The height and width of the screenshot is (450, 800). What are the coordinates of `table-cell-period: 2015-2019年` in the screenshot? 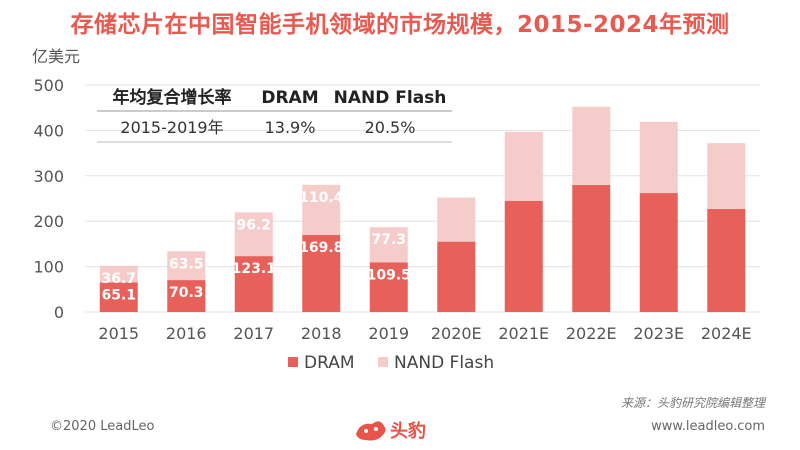 It's located at (171, 127).